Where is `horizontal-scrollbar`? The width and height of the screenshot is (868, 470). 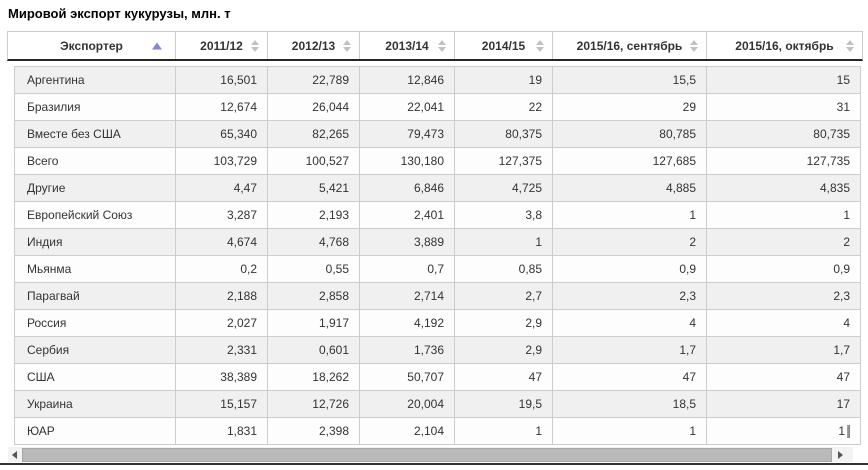
horizontal-scrollbar is located at coordinates (430, 454).